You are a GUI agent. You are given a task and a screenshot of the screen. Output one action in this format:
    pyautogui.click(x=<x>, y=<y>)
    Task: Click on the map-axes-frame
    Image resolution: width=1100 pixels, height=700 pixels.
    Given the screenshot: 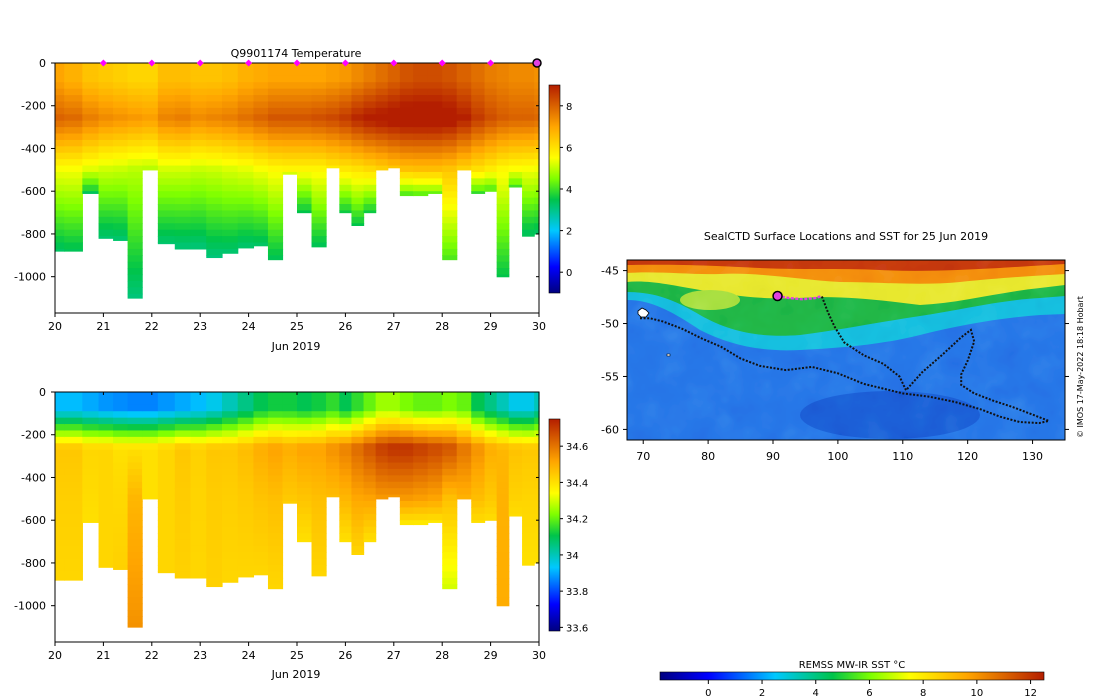 What is the action you would take?
    pyautogui.click(x=846, y=350)
    